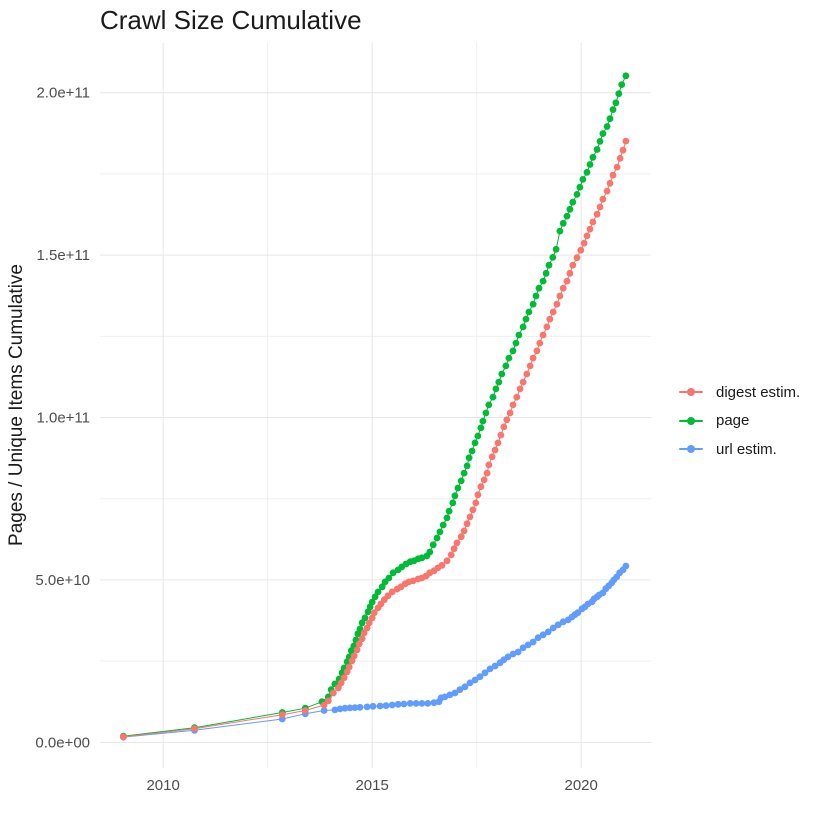 This screenshot has height=827, width=826. Describe the element at coordinates (63, 93) in the screenshot. I see `y-tick-label: 2.0e+11` at that location.